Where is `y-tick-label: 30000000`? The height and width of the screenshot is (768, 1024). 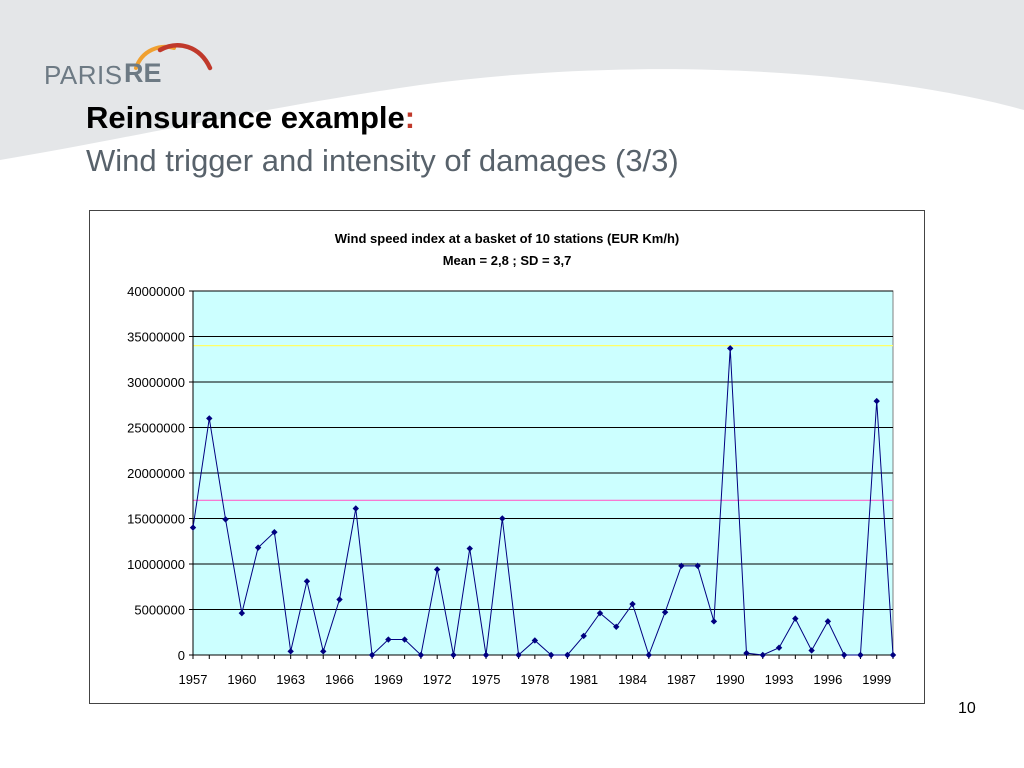
y-tick-label: 30000000 is located at coordinates (156, 382).